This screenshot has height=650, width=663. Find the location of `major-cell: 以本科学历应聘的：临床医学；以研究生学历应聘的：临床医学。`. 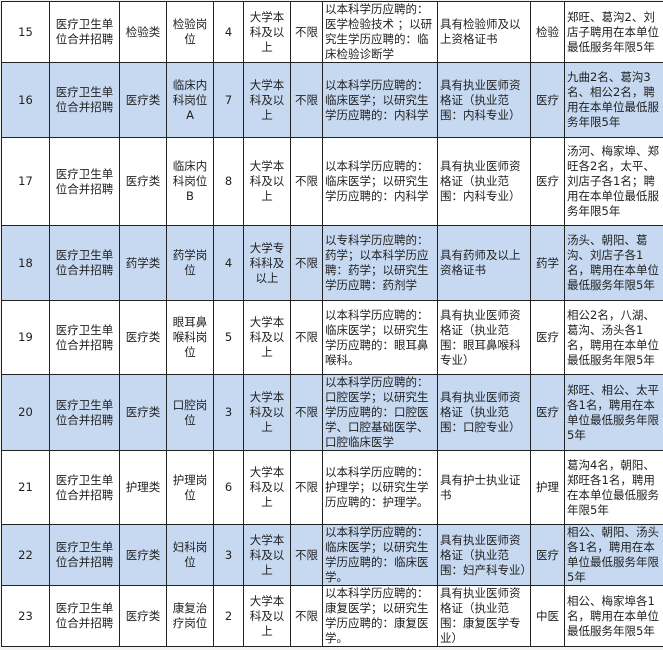

major-cell: 以本科学历应聘的：临床医学；以研究生学历应聘的：临床医学。 is located at coordinates (380, 555).